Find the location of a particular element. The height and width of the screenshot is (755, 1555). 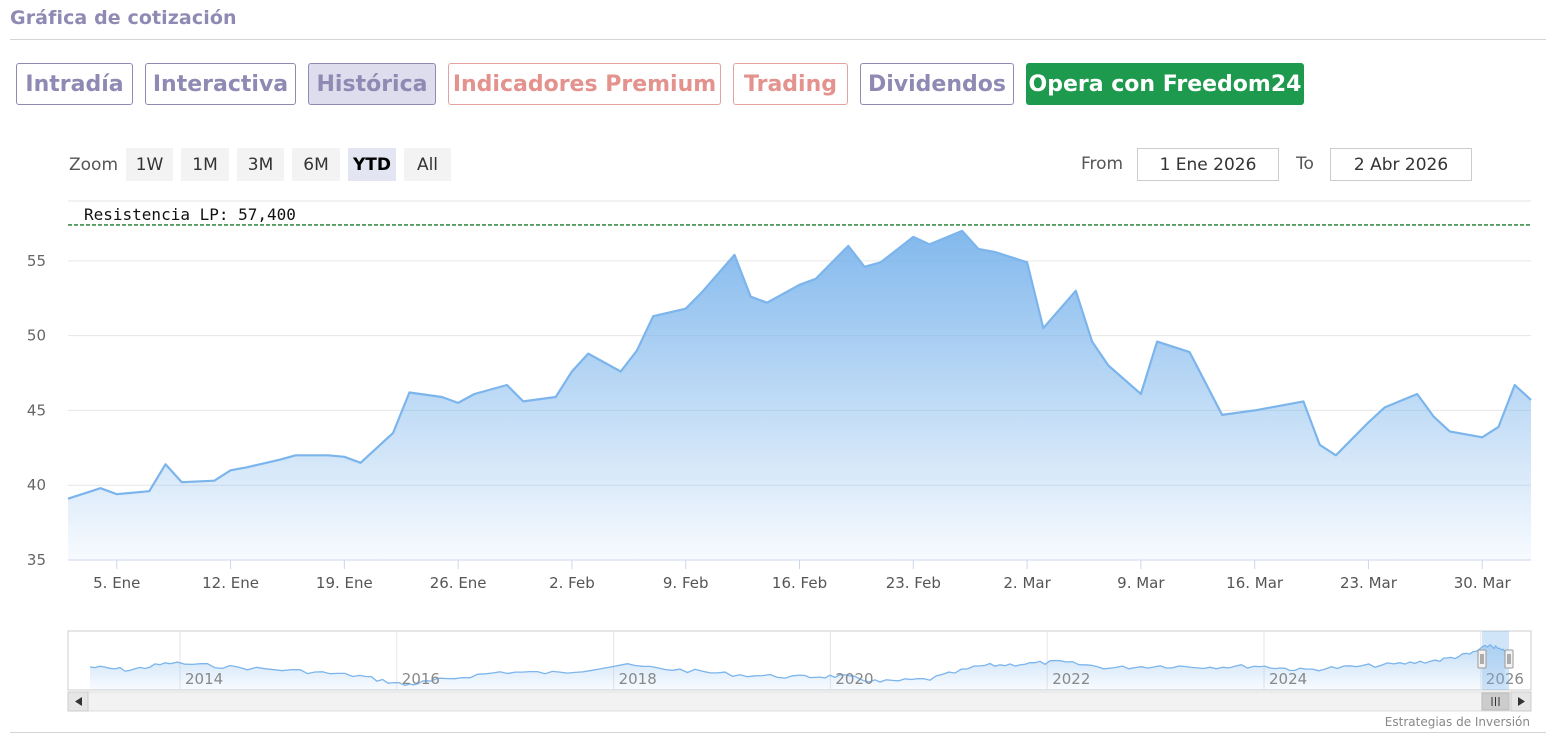

opera-freedom24-button: Opera con Freedom24 is located at coordinates (1165, 84).